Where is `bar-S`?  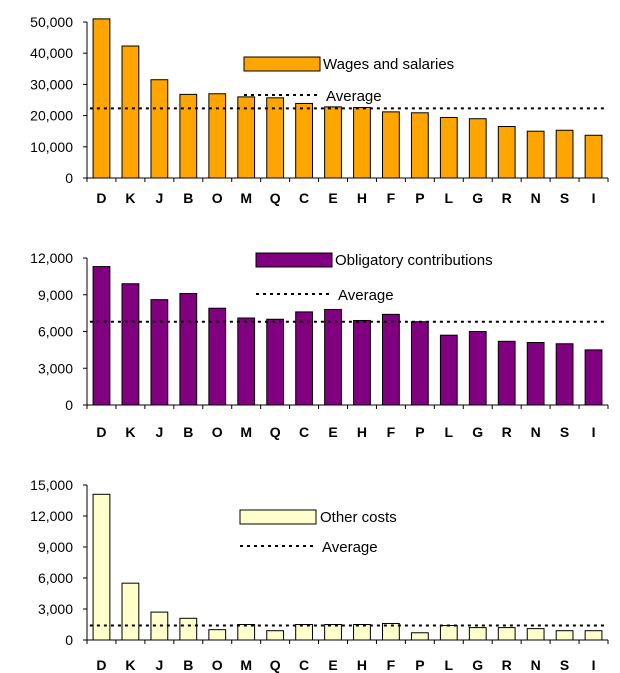 bar-S is located at coordinates (564, 374).